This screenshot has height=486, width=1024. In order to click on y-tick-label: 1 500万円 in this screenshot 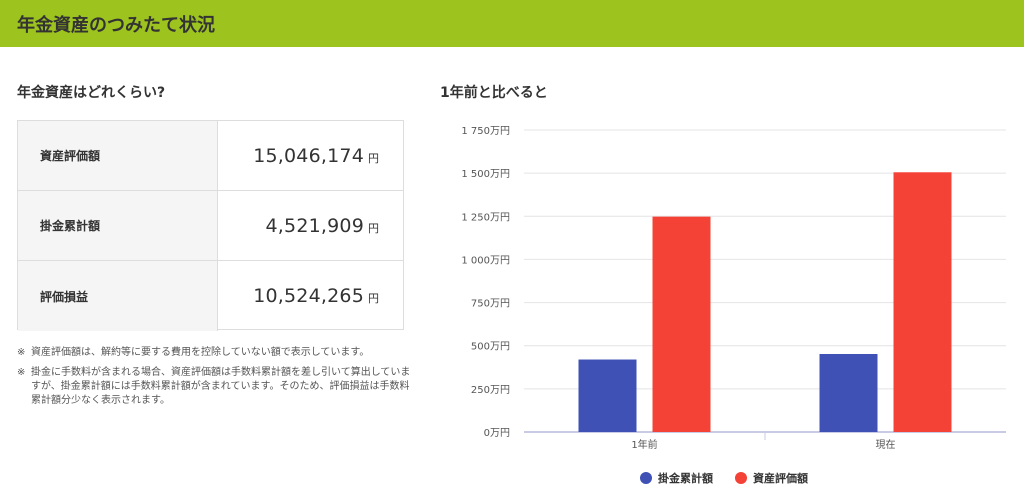, I will do `click(485, 174)`.